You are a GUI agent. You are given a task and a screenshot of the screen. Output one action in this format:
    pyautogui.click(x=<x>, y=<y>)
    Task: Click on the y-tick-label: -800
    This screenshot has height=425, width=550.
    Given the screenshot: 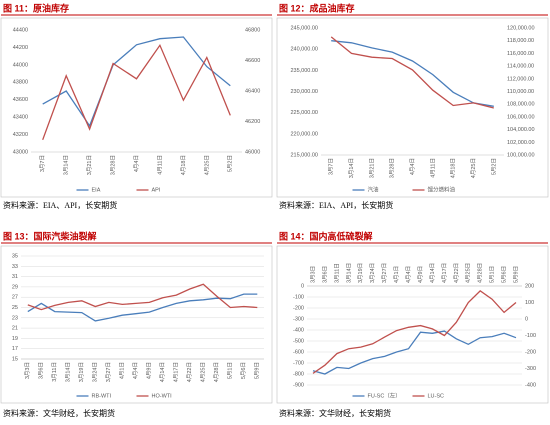 What is the action you would take?
    pyautogui.click(x=298, y=374)
    